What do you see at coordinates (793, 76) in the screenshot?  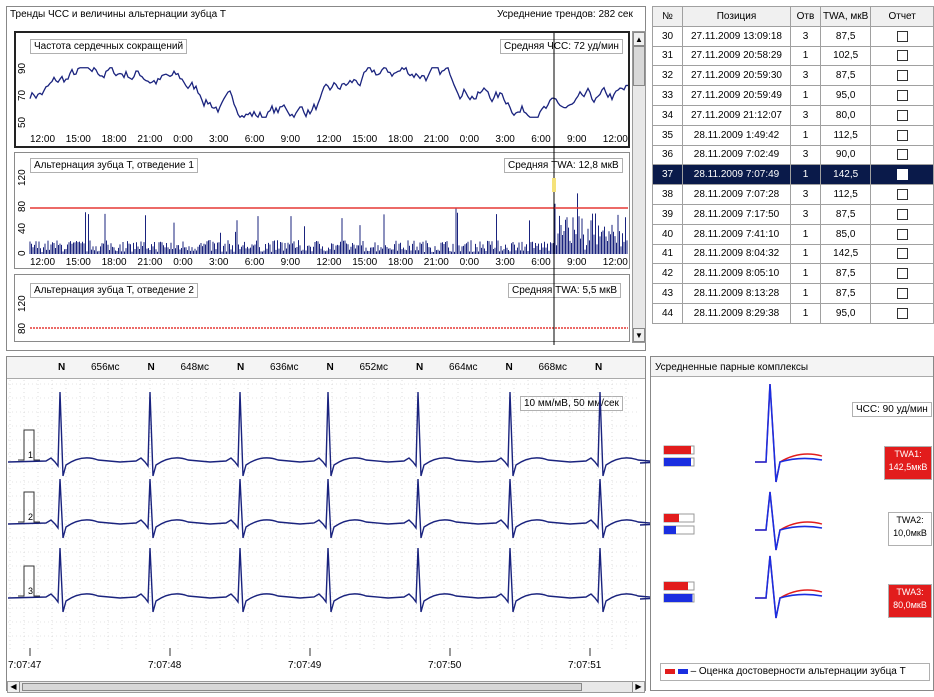 I see `table-row: 32 27.11.2009 20:59:30 3 87,5` at bounding box center [793, 76].